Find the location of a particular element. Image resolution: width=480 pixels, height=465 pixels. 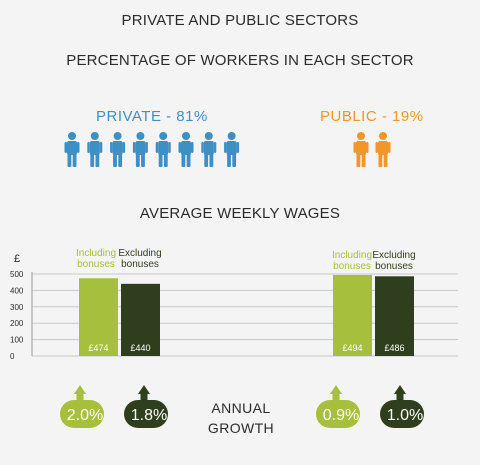

growth-label-line1: ANNUAL is located at coordinates (241, 408).